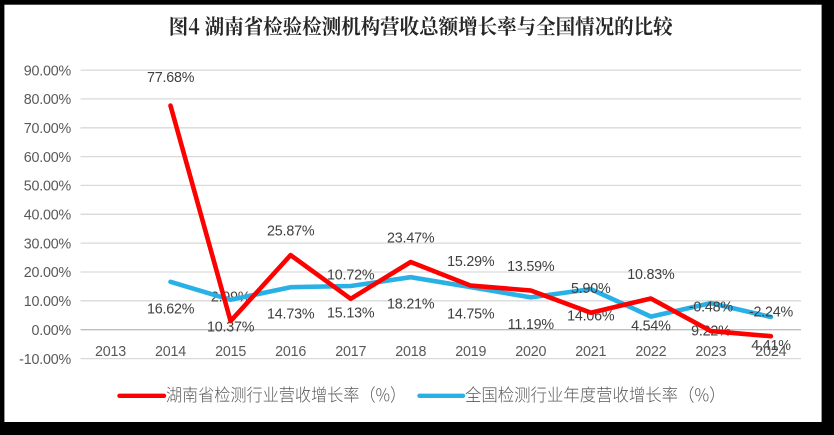 The height and width of the screenshot is (435, 834). I want to click on svg-text: 2013, so click(110, 352).